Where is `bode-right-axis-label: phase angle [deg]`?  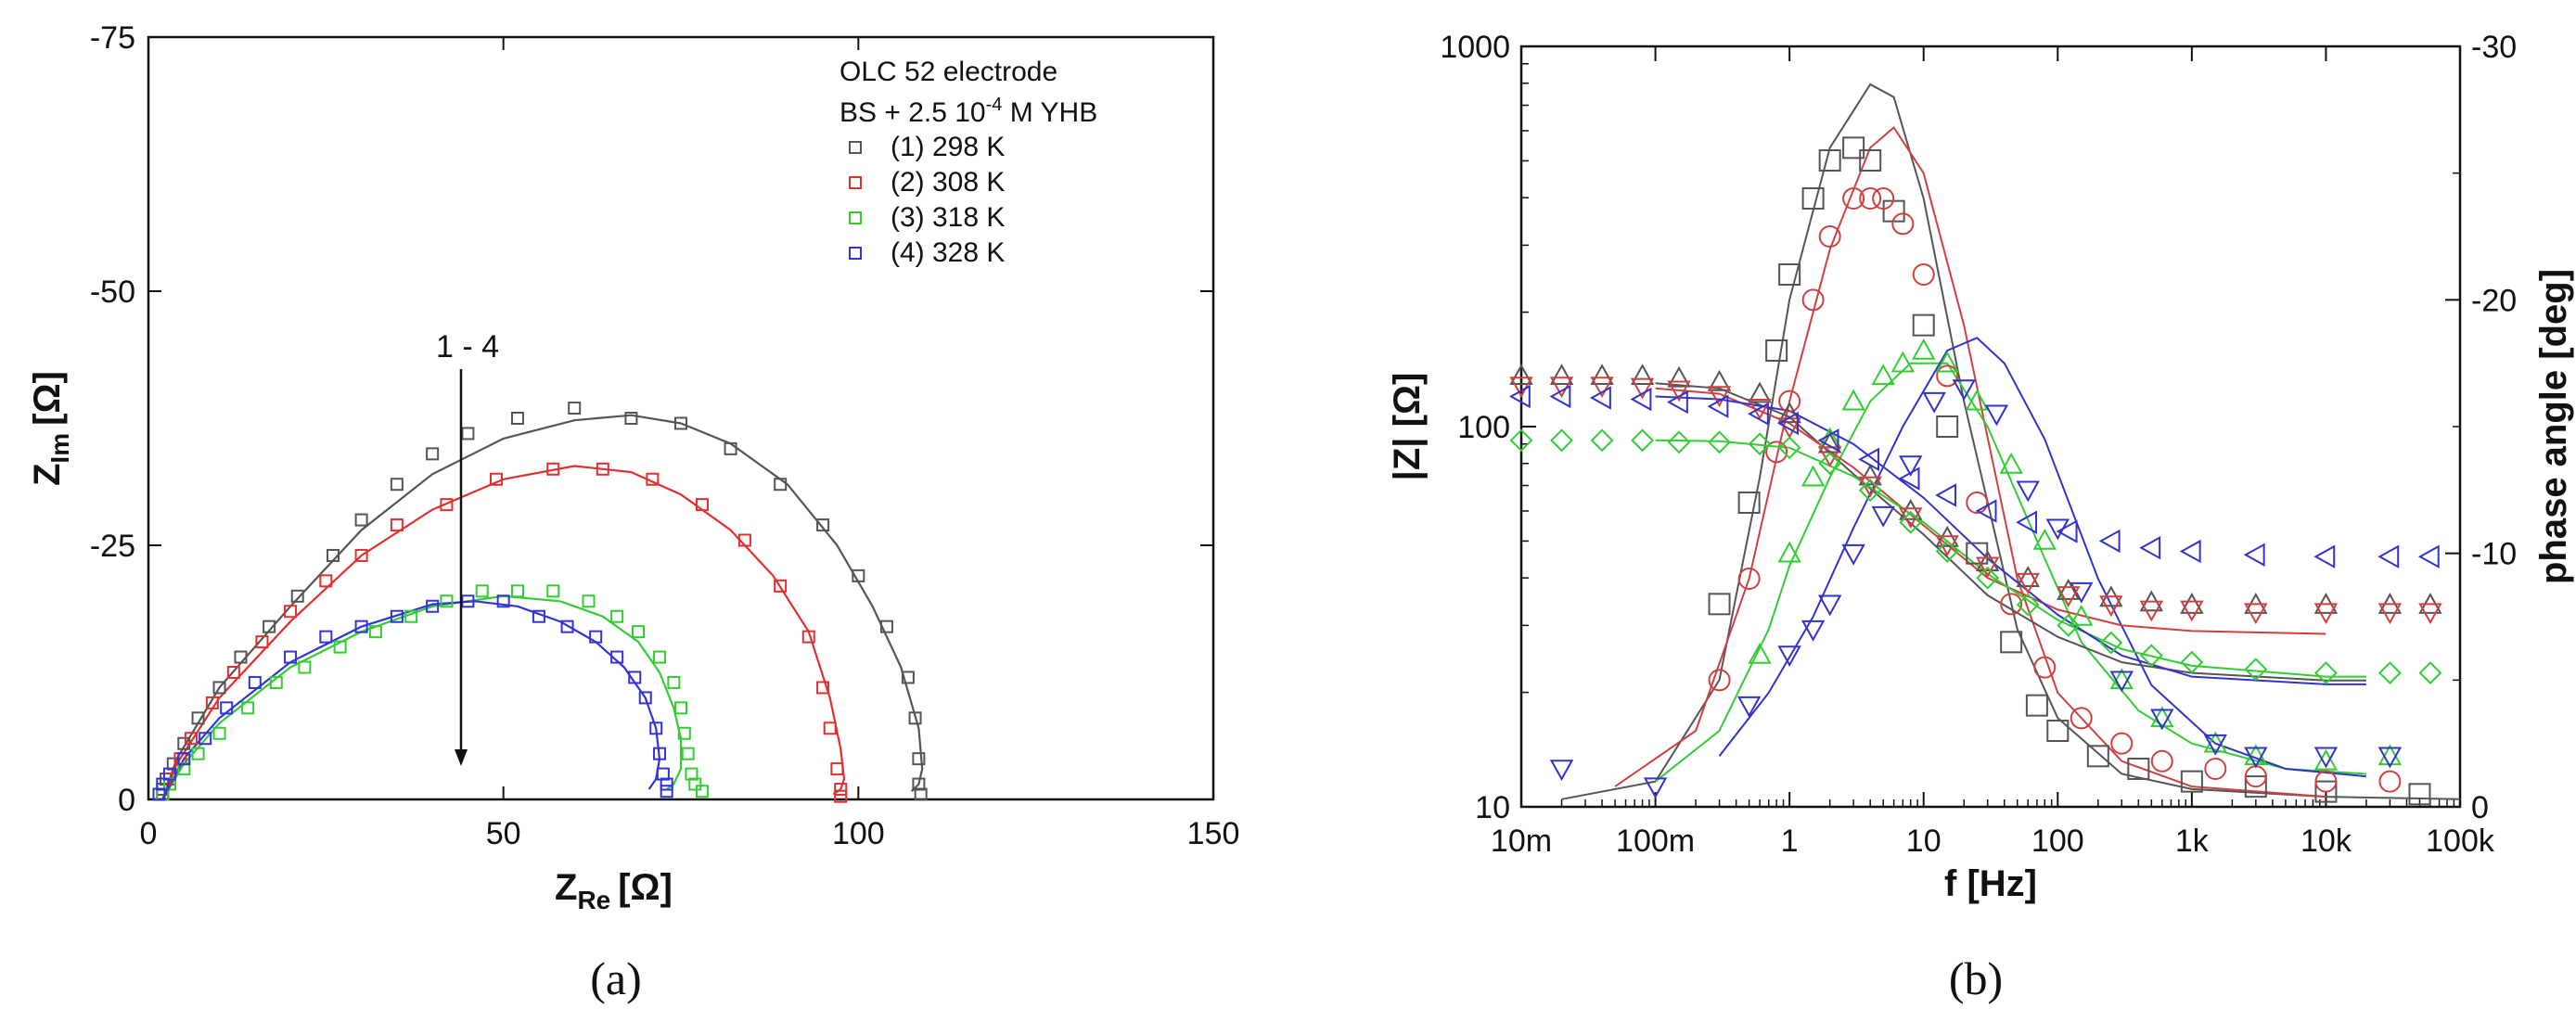 bode-right-axis-label: phase angle [deg] is located at coordinates (2553, 426).